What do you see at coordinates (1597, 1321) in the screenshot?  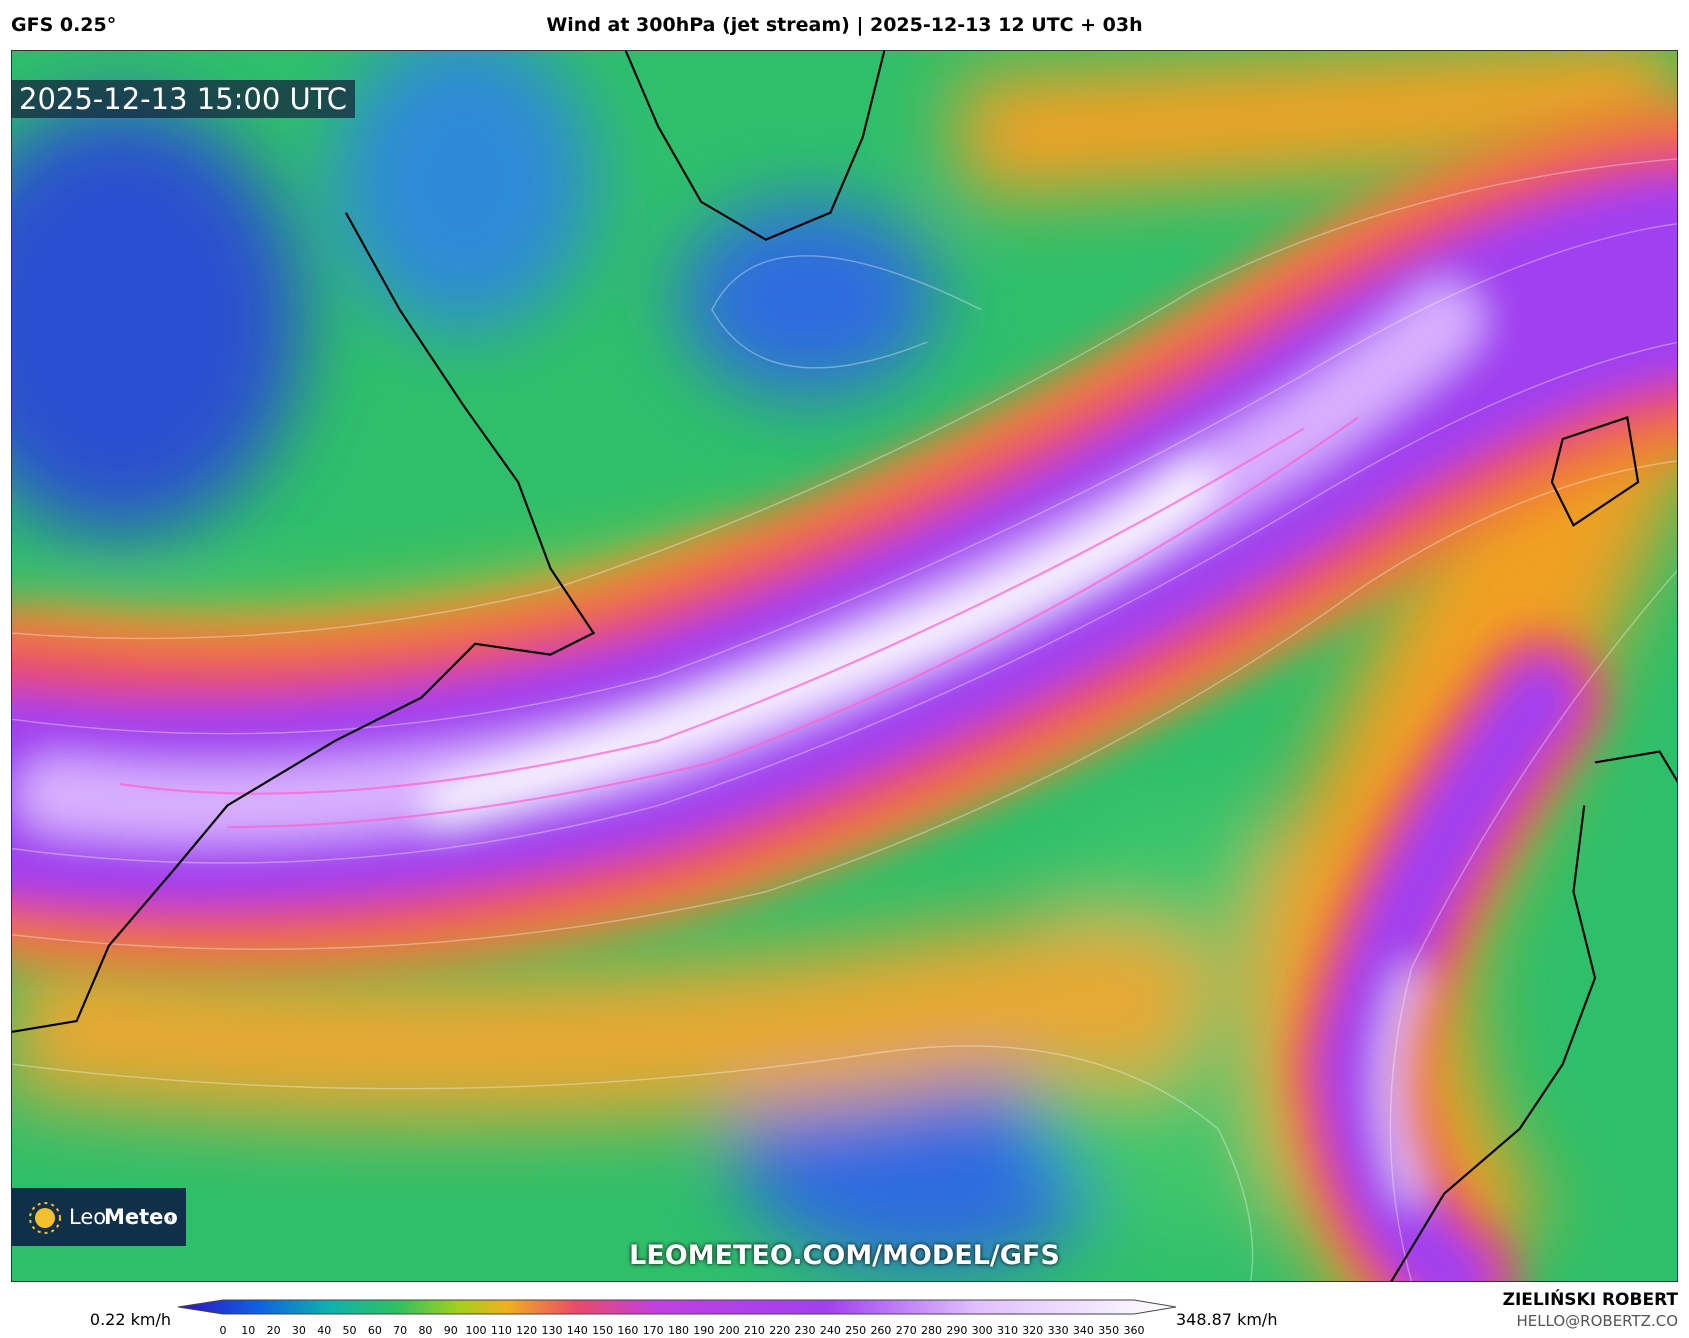 I see `email: HELLO@ROBERTZ.CO` at bounding box center [1597, 1321].